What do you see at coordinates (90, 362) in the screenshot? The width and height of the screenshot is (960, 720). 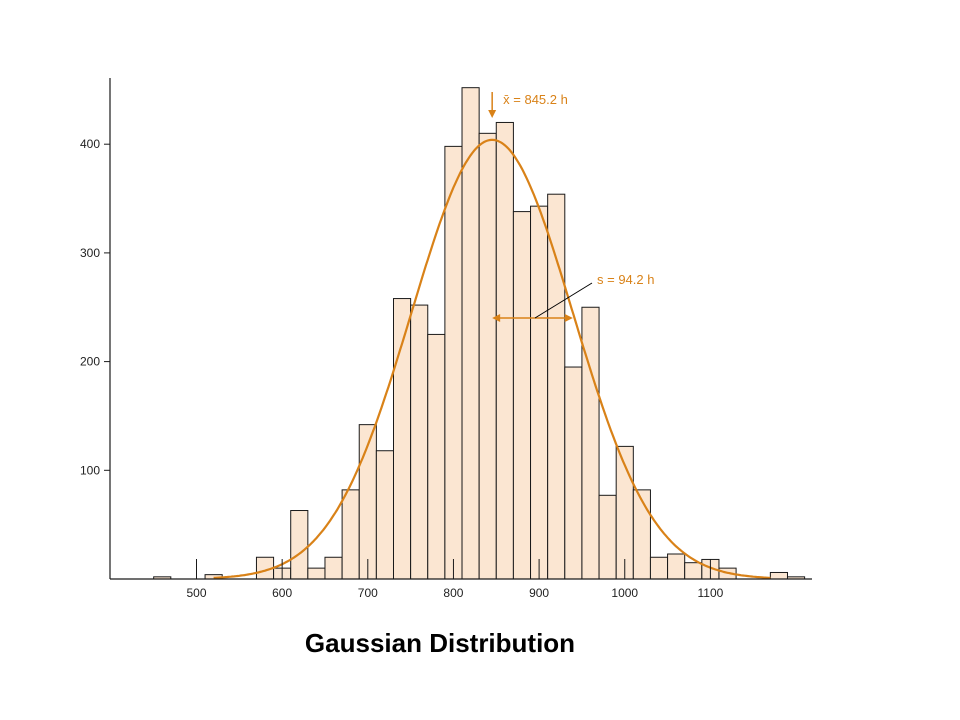 I see `y-tick-label: 200` at bounding box center [90, 362].